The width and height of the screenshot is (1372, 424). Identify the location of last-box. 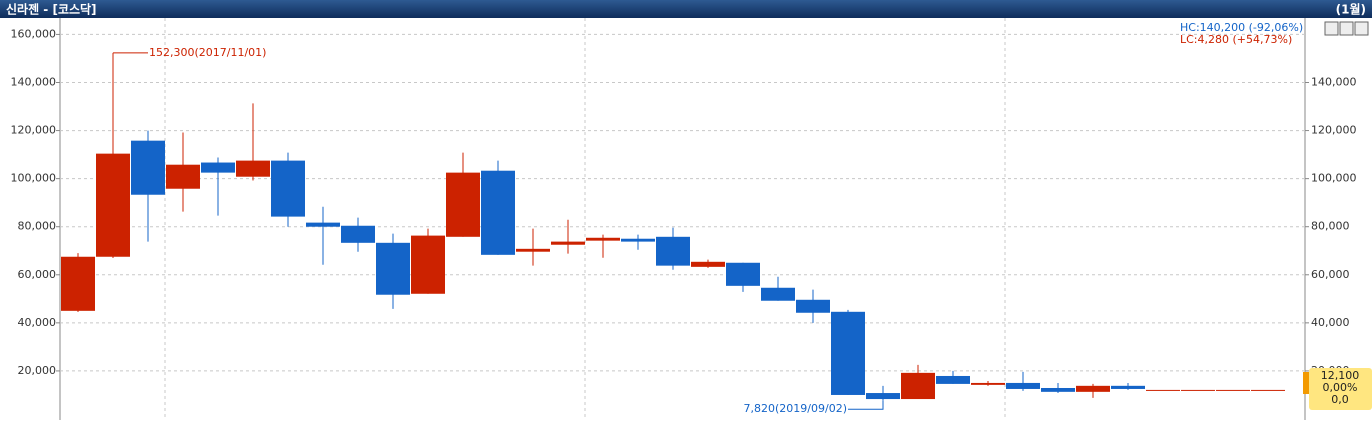
(1340, 389).